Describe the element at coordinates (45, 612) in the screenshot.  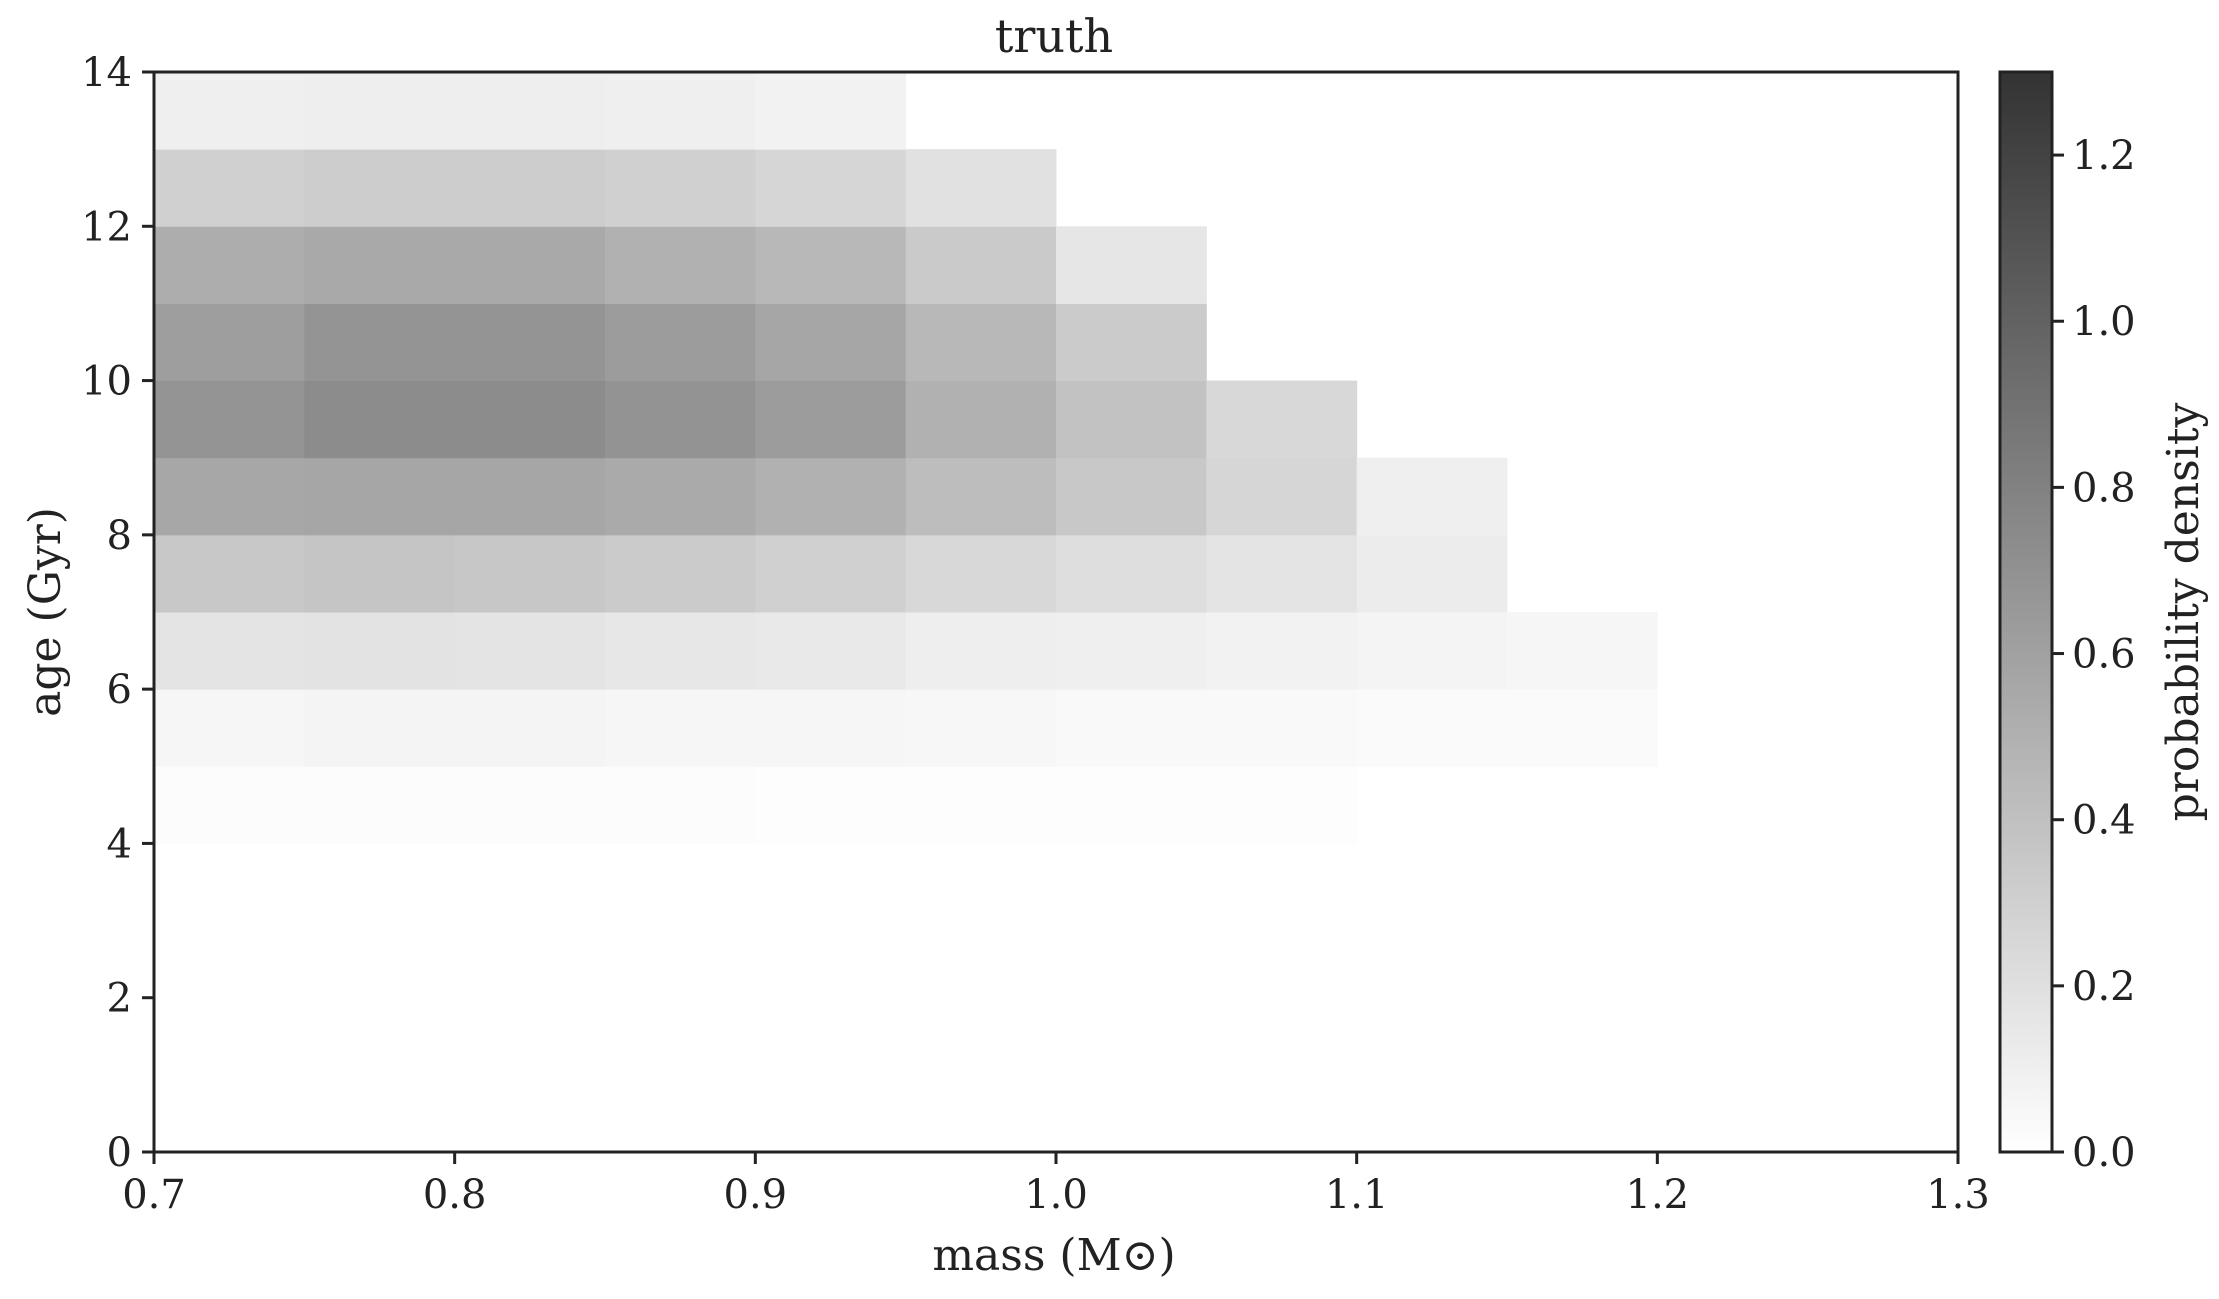
I see `y-axis-label: age (Gyr)` at that location.